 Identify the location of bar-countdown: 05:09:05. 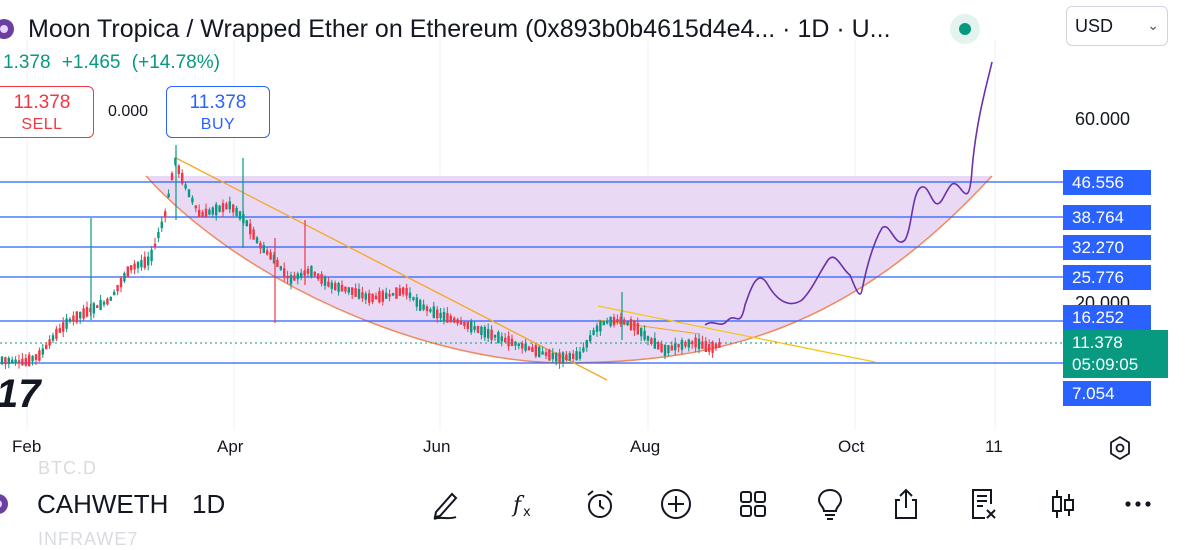
(1105, 364).